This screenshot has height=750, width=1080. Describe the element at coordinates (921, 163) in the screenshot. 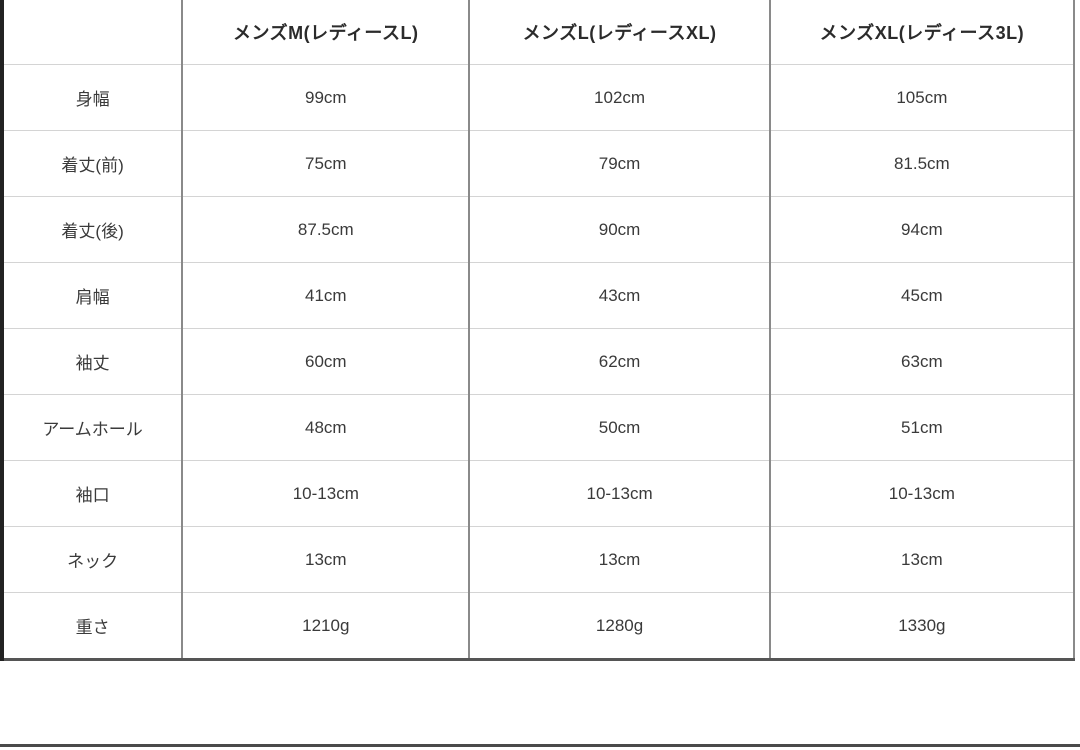

I see `value-cell: 81.5cm` at that location.